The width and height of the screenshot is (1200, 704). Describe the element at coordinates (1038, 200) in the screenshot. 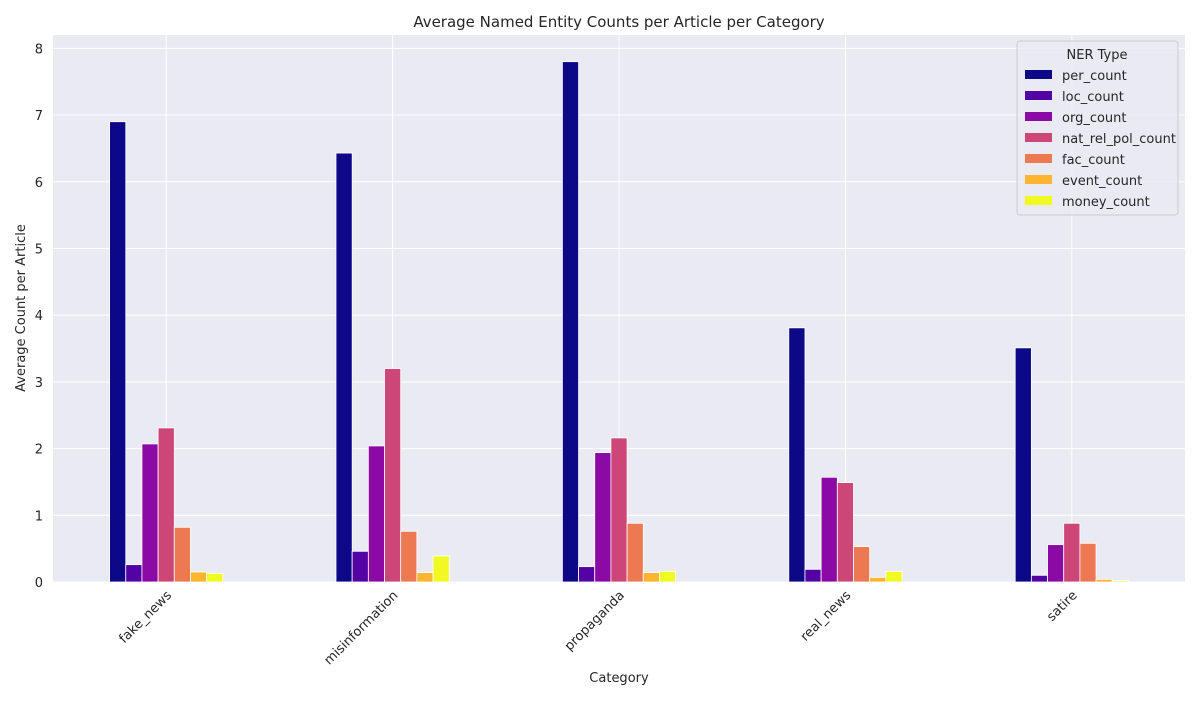

I see `legend-swatch-money_count` at that location.